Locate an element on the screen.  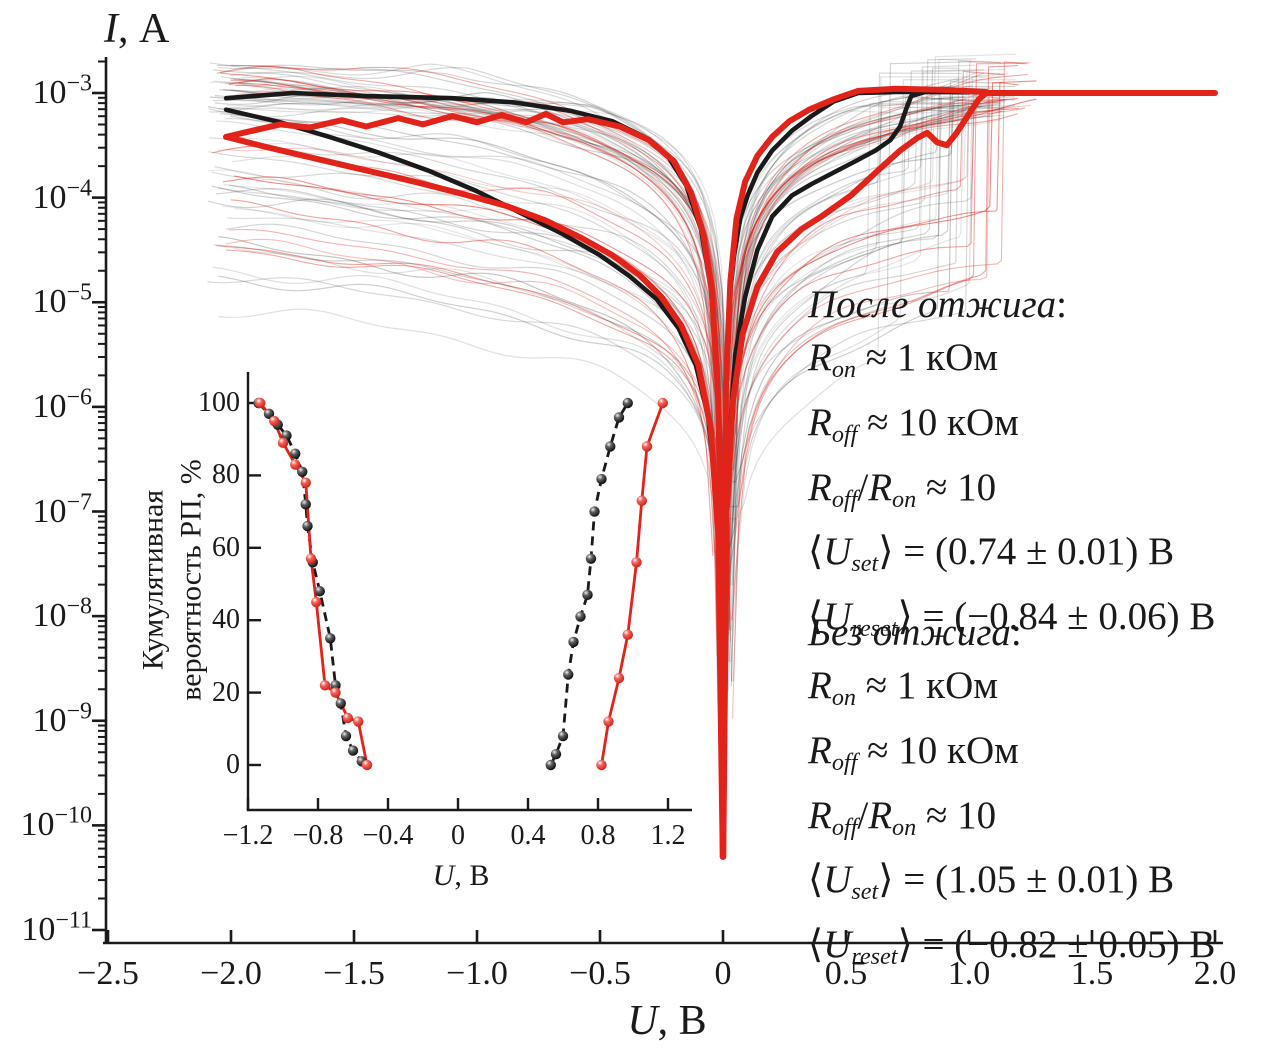
text-segment: set is located at coordinates (865, 564).